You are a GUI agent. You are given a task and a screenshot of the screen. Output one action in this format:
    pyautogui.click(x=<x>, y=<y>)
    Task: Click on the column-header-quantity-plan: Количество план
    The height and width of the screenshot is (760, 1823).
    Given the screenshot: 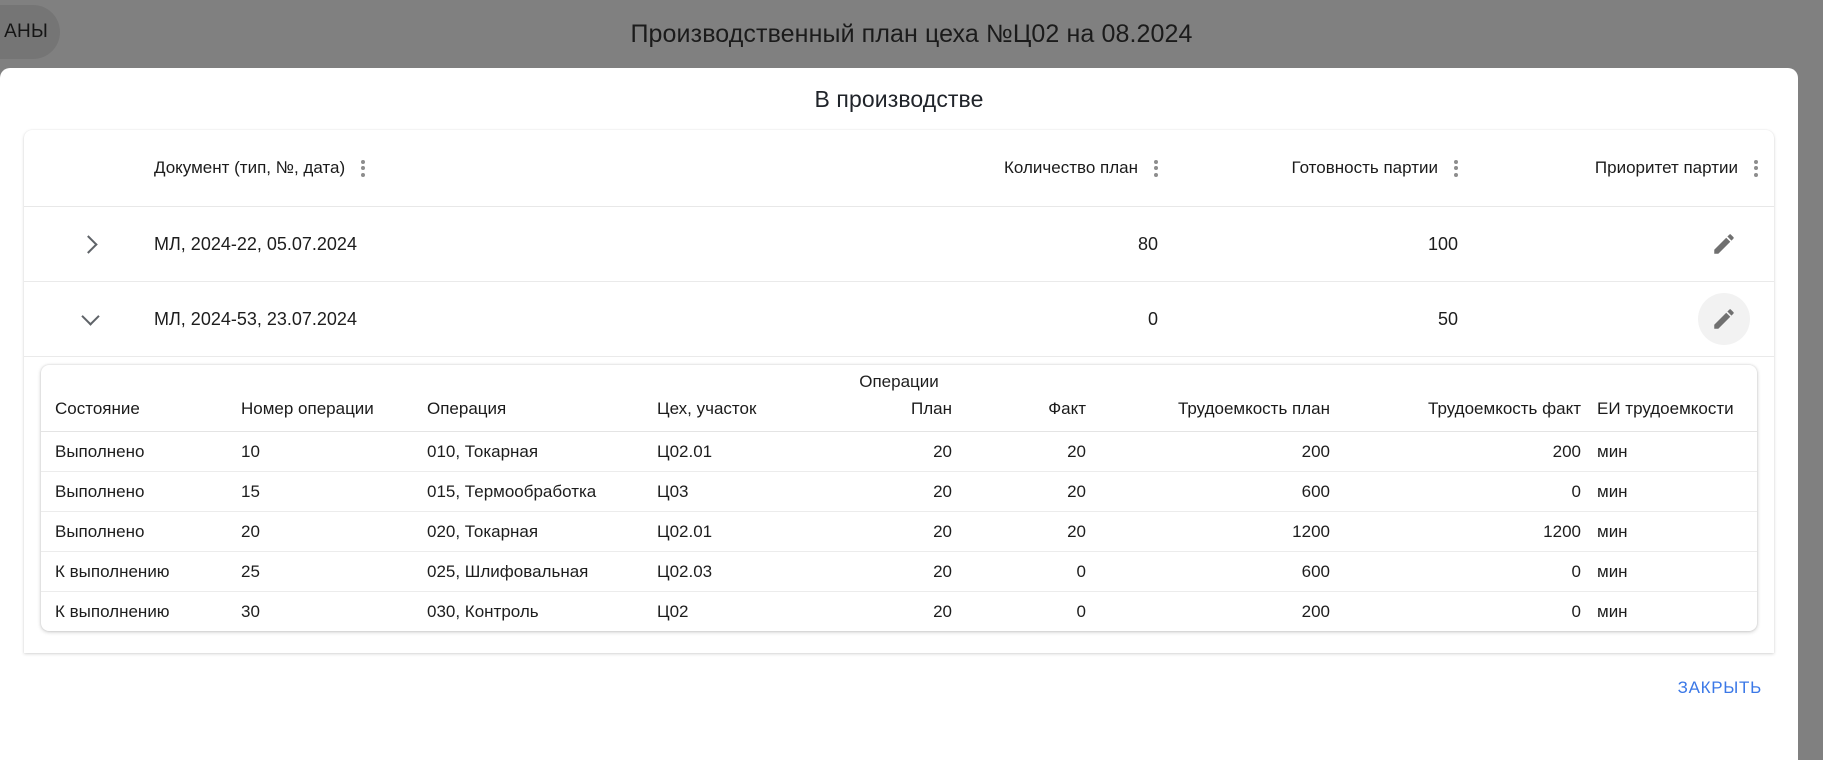 What is the action you would take?
    pyautogui.click(x=1024, y=168)
    